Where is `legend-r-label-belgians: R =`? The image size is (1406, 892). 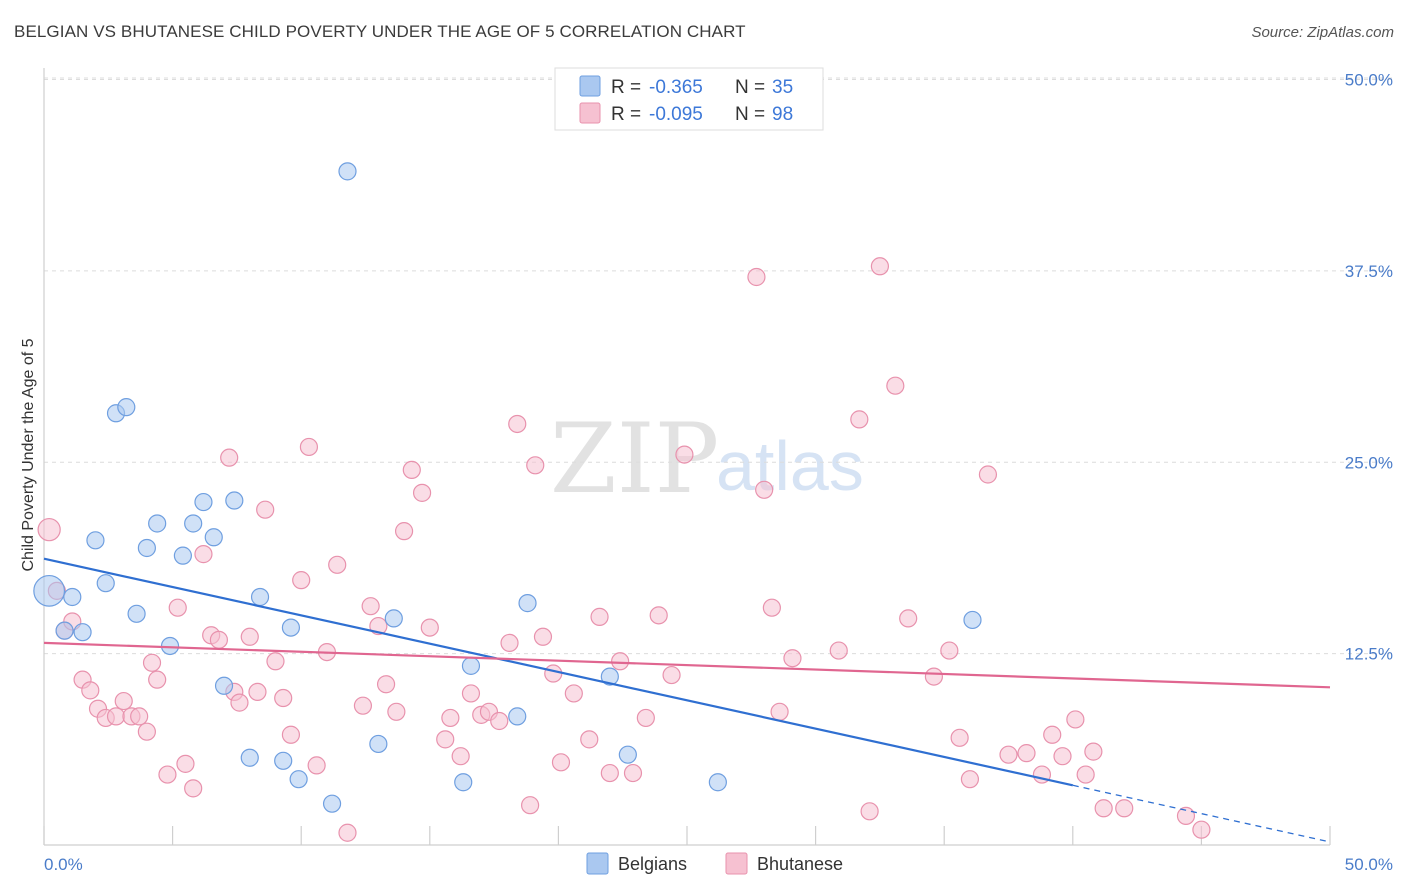 legend-r-label-belgians: R = is located at coordinates (626, 87).